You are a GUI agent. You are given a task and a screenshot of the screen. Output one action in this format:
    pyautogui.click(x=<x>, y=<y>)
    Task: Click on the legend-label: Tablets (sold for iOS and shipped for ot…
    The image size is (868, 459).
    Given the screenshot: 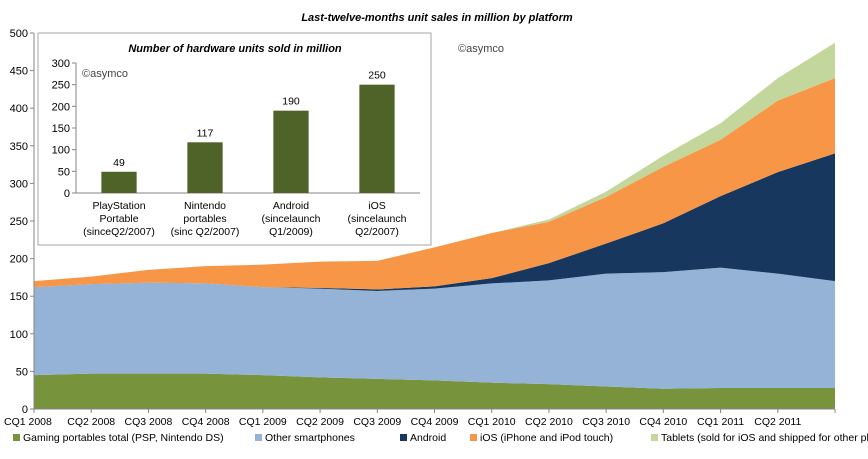 What is the action you would take?
    pyautogui.click(x=764, y=438)
    